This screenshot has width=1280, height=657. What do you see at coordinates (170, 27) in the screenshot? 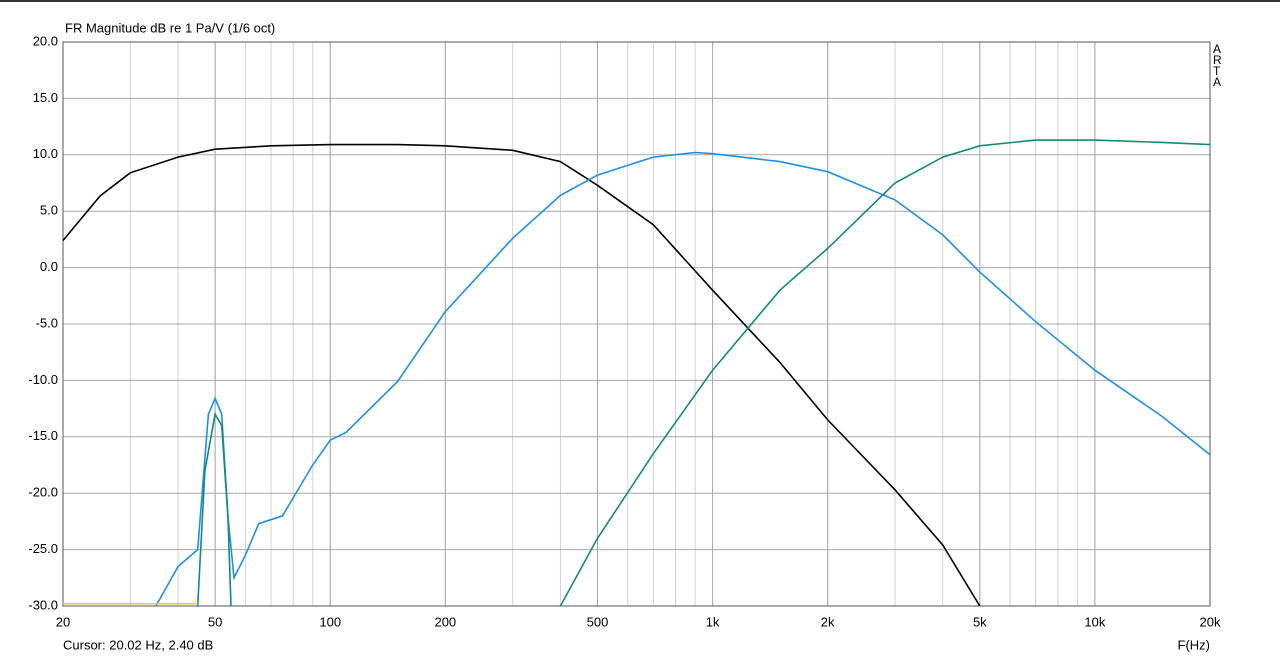
I see `chart-title: FR Magnitude dB re 1 Pa/V (1/6 oct)` at bounding box center [170, 27].